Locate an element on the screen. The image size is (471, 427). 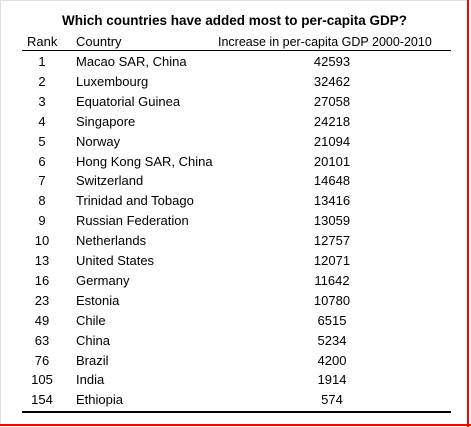
value-cell: 10780 is located at coordinates (332, 300).